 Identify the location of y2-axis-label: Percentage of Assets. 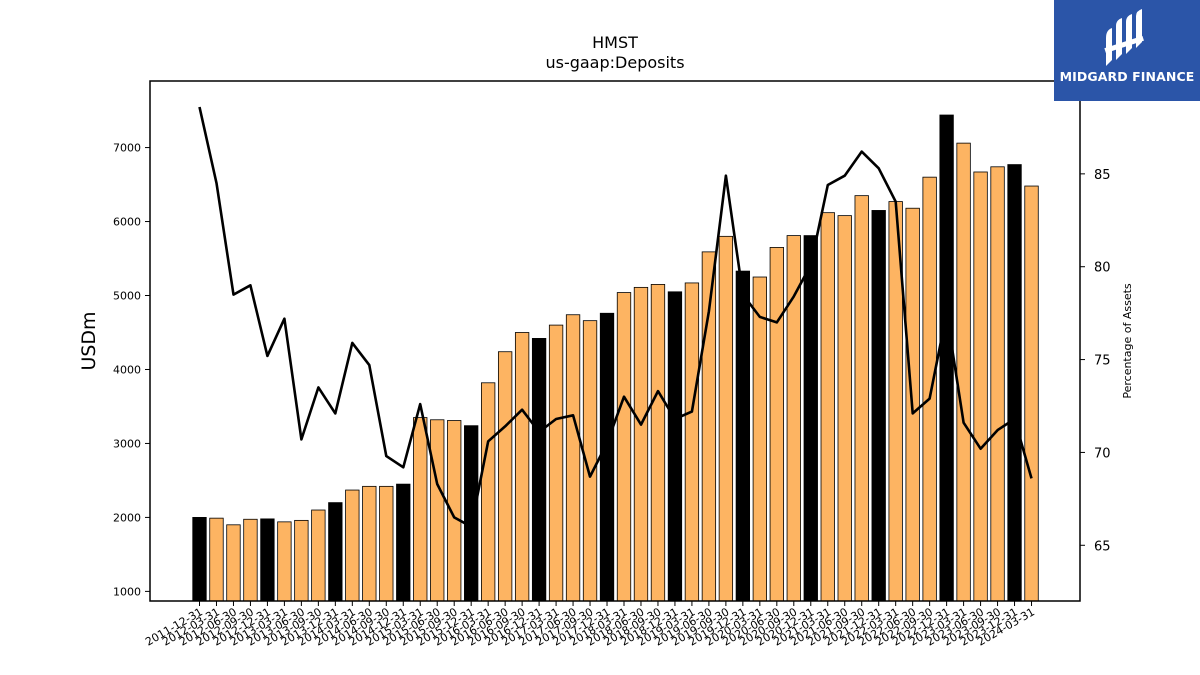
(1127, 341).